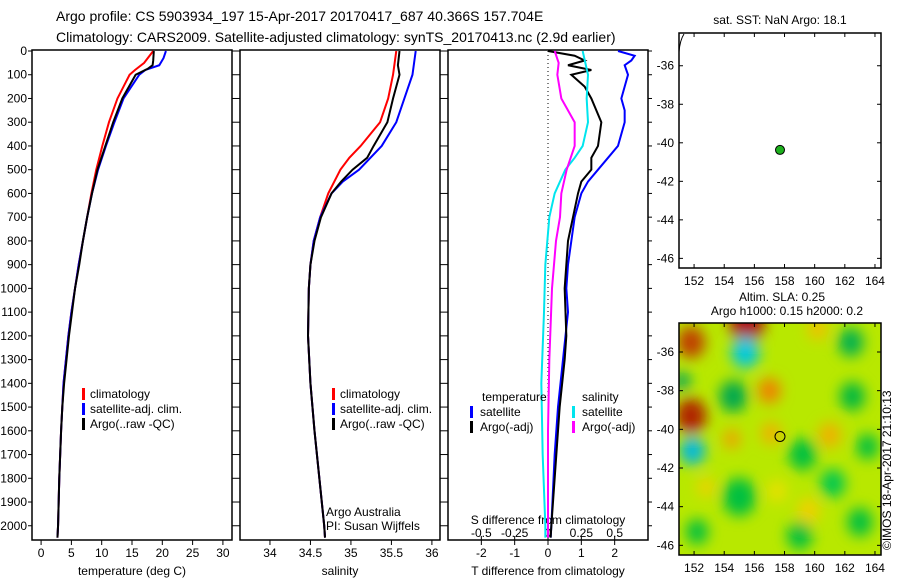 The image size is (900, 580). What do you see at coordinates (13, 431) in the screenshot?
I see `y-tick-label: 1600` at bounding box center [13, 431].